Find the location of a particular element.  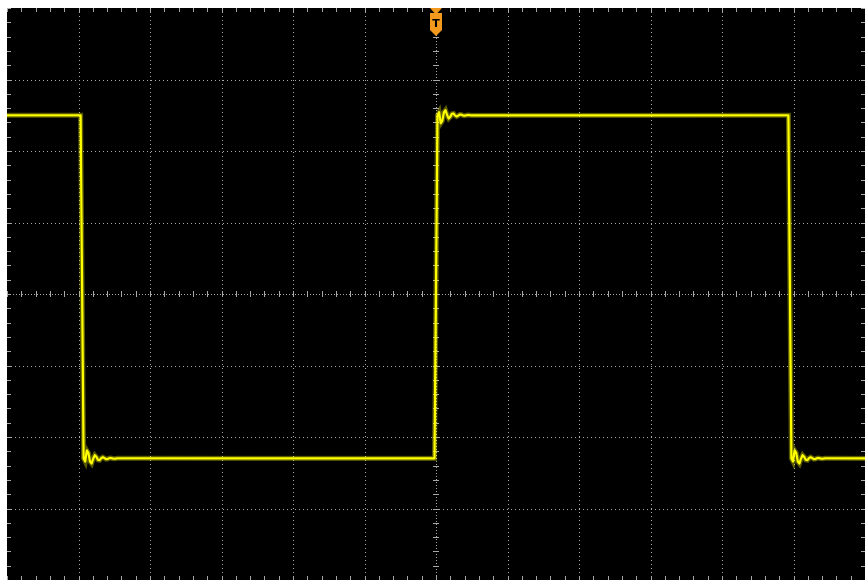

trigger-marker-icon: T is located at coordinates (436, 22).